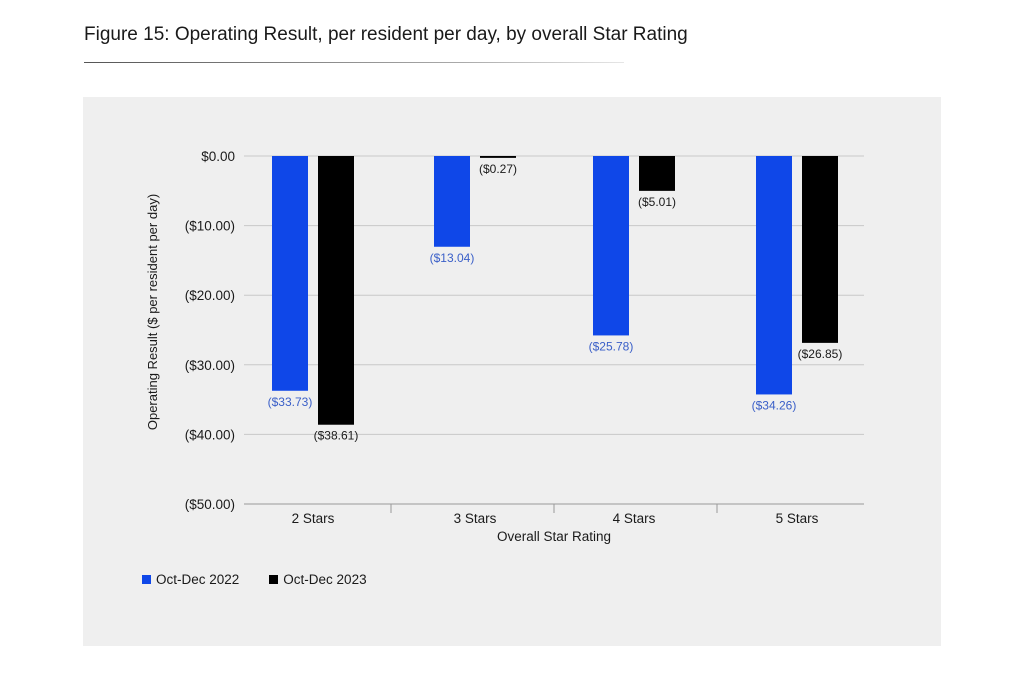 This screenshot has width=1024, height=683. I want to click on y-tick-label: ($50.00), so click(210, 504).